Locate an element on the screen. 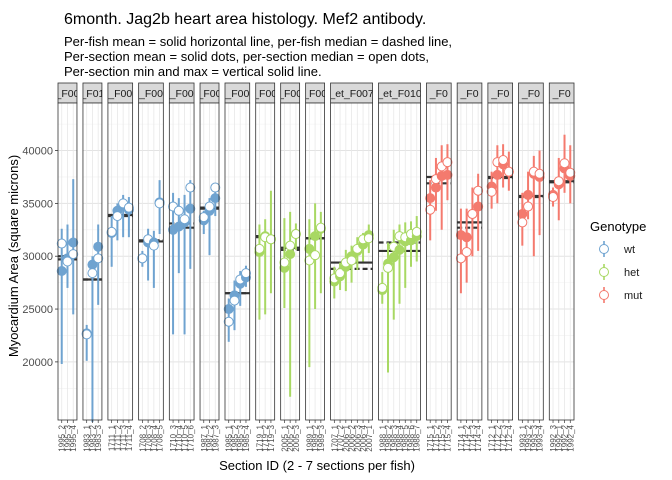  legend-entry-label: wt is located at coordinates (629, 250).